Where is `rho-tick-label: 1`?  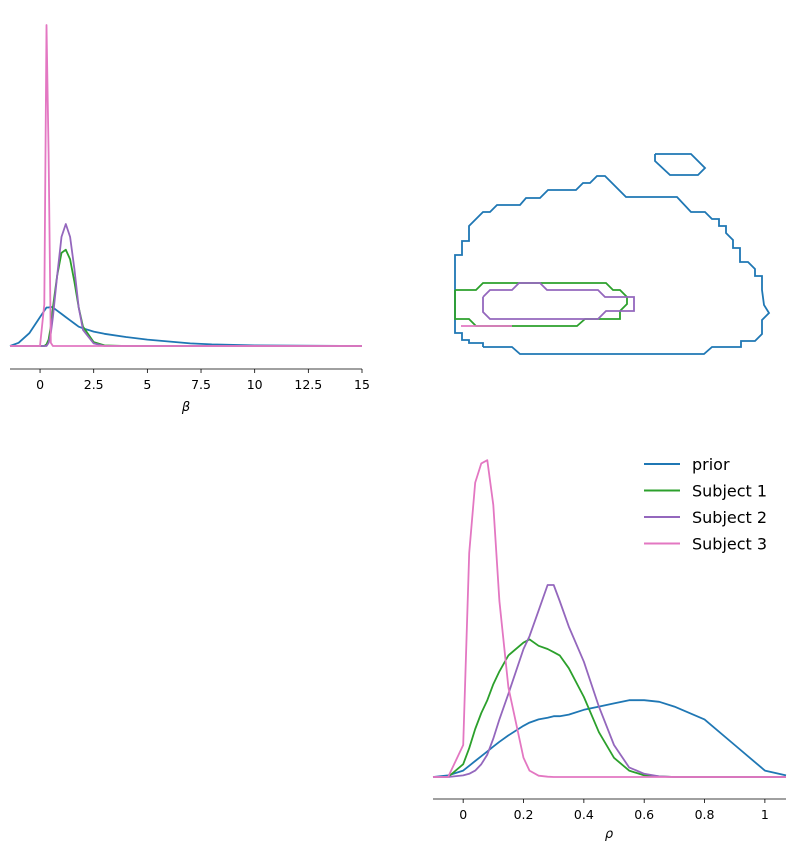
rho-tick-label: 1 is located at coordinates (765, 814).